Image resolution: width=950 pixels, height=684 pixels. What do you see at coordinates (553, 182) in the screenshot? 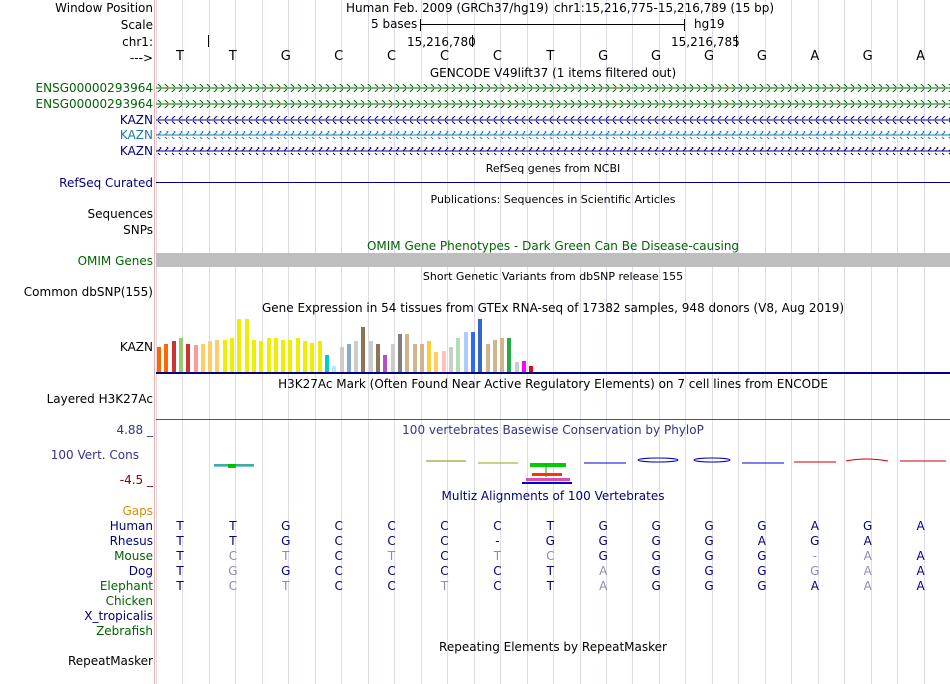
I see `refseq-gene-line` at bounding box center [553, 182].